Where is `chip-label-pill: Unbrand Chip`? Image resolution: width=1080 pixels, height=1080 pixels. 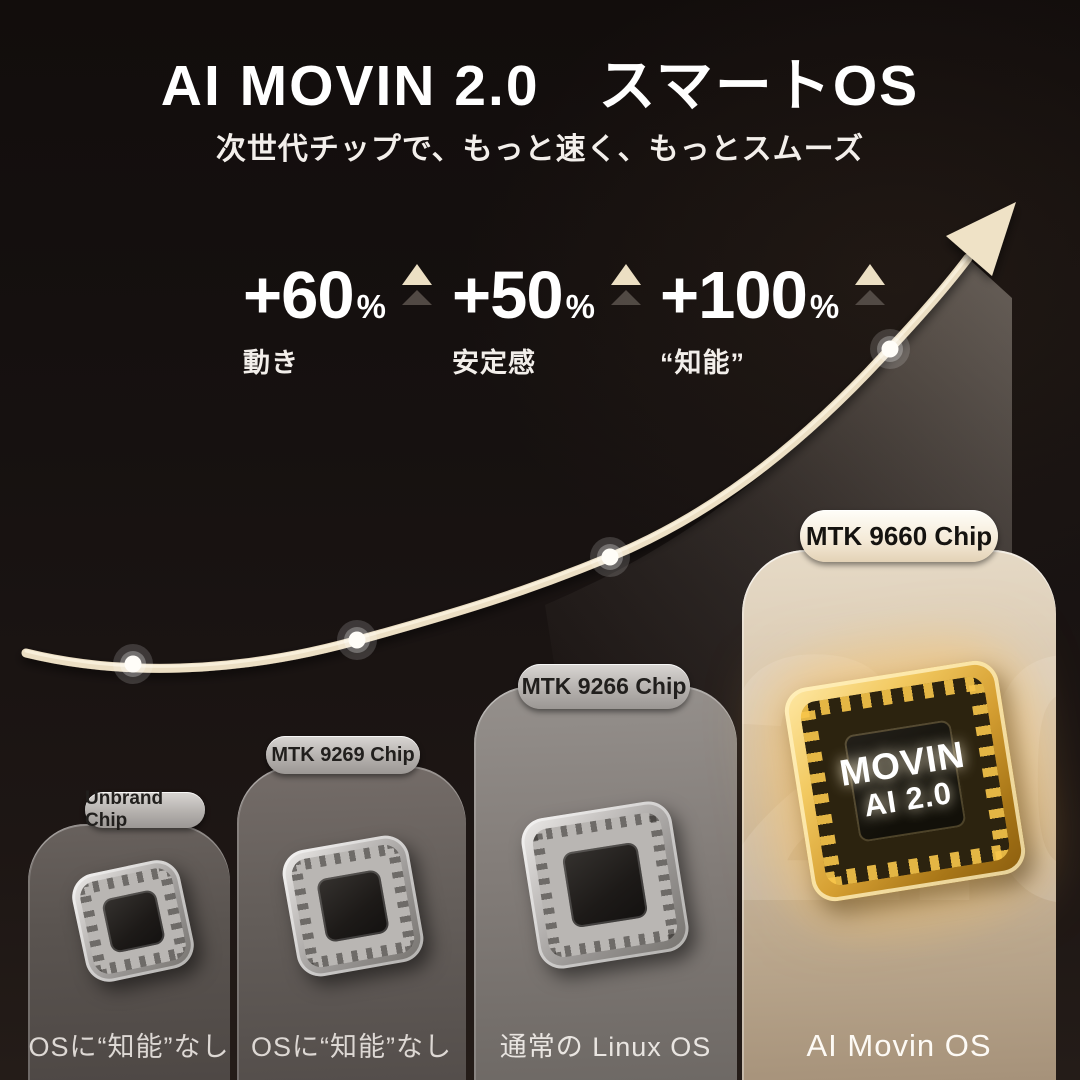 chip-label-pill: Unbrand Chip is located at coordinates (145, 809).